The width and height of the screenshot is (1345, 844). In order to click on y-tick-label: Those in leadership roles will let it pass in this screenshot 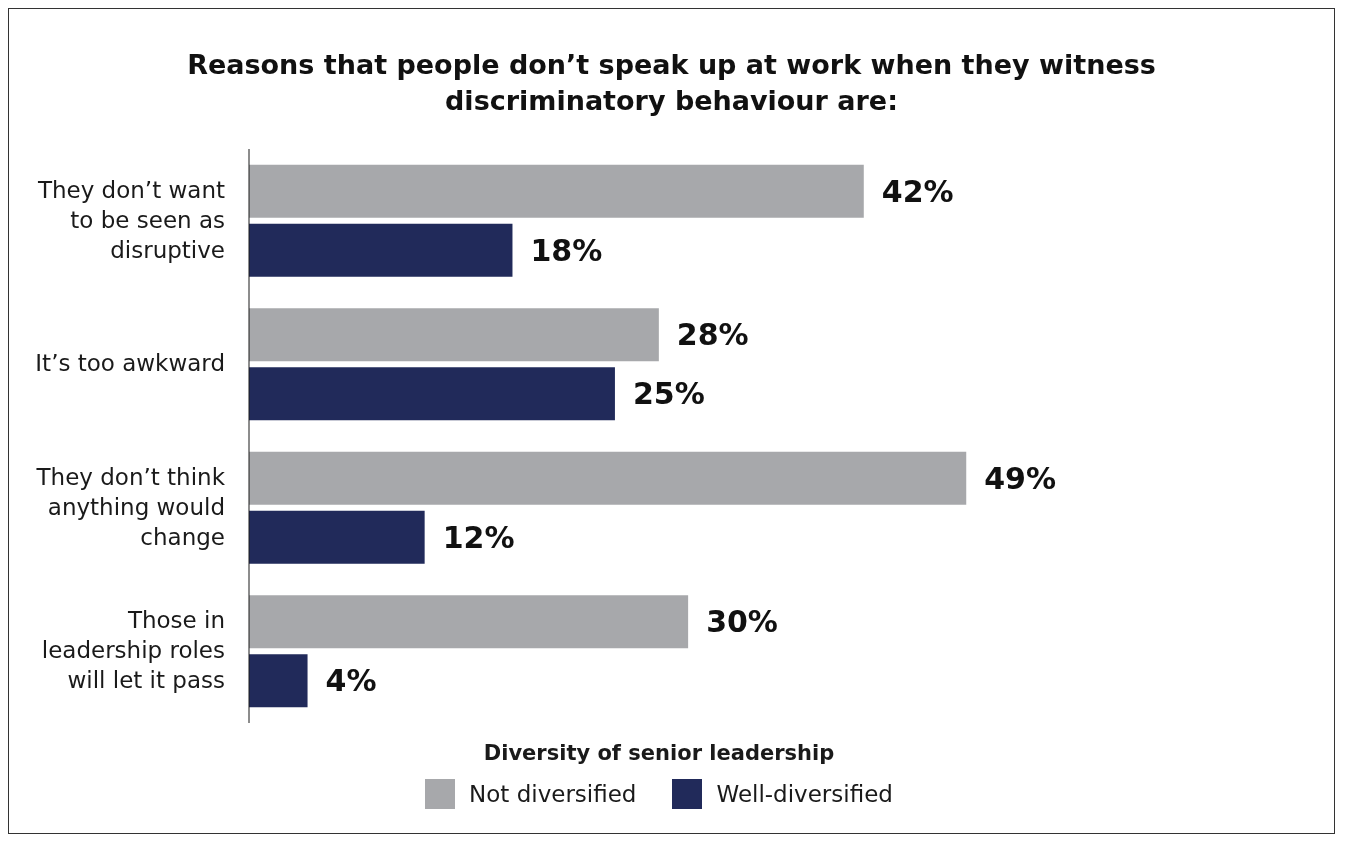, I will do `click(133, 649)`.